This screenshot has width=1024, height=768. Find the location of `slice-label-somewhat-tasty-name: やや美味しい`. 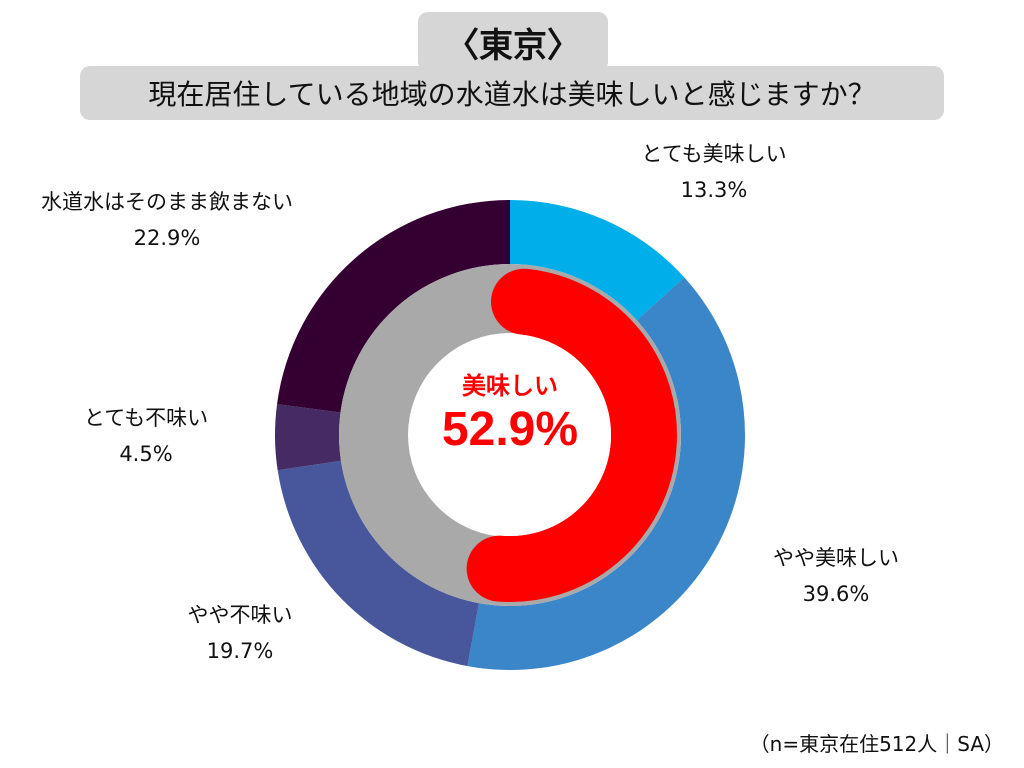

slice-label-somewhat-tasty-name: やや美味しい is located at coordinates (836, 558).